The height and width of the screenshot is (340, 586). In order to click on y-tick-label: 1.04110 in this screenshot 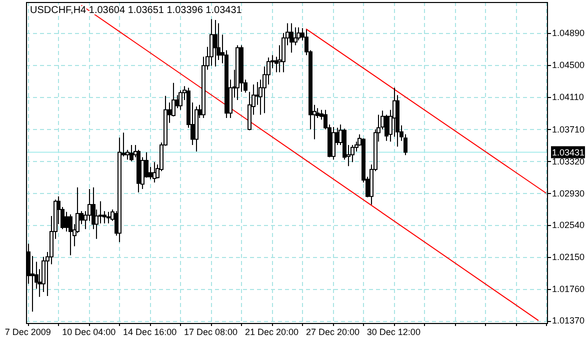, I will do `click(568, 97)`.